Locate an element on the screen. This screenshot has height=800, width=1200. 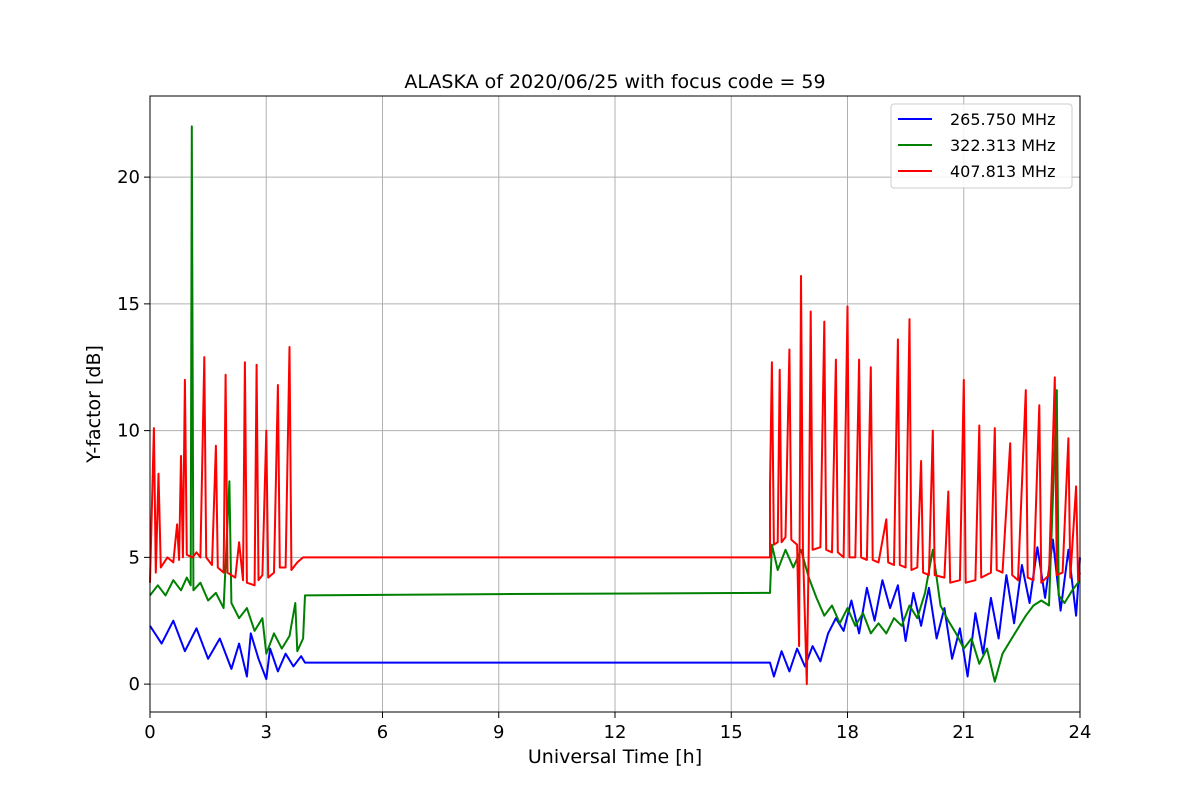
x-tick-label: 3 is located at coordinates (266, 732).